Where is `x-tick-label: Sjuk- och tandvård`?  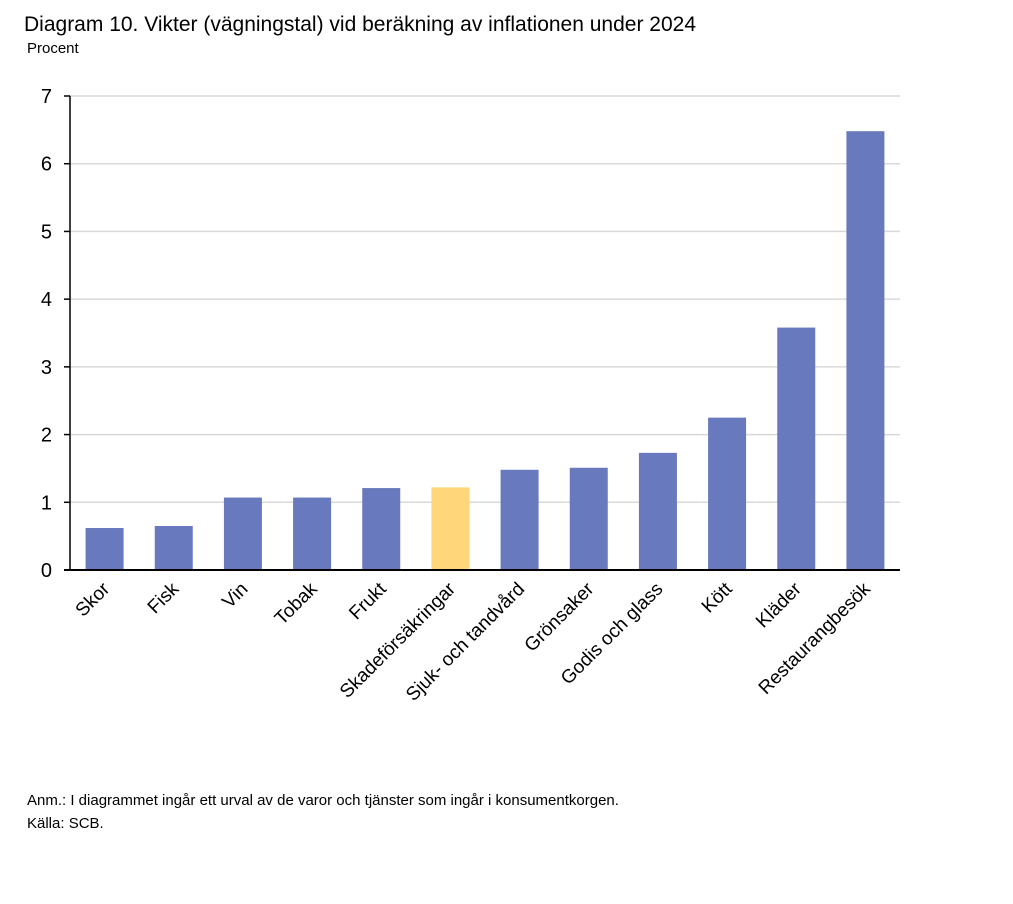
x-tick-label: Sjuk- och tandvård is located at coordinates (465, 642).